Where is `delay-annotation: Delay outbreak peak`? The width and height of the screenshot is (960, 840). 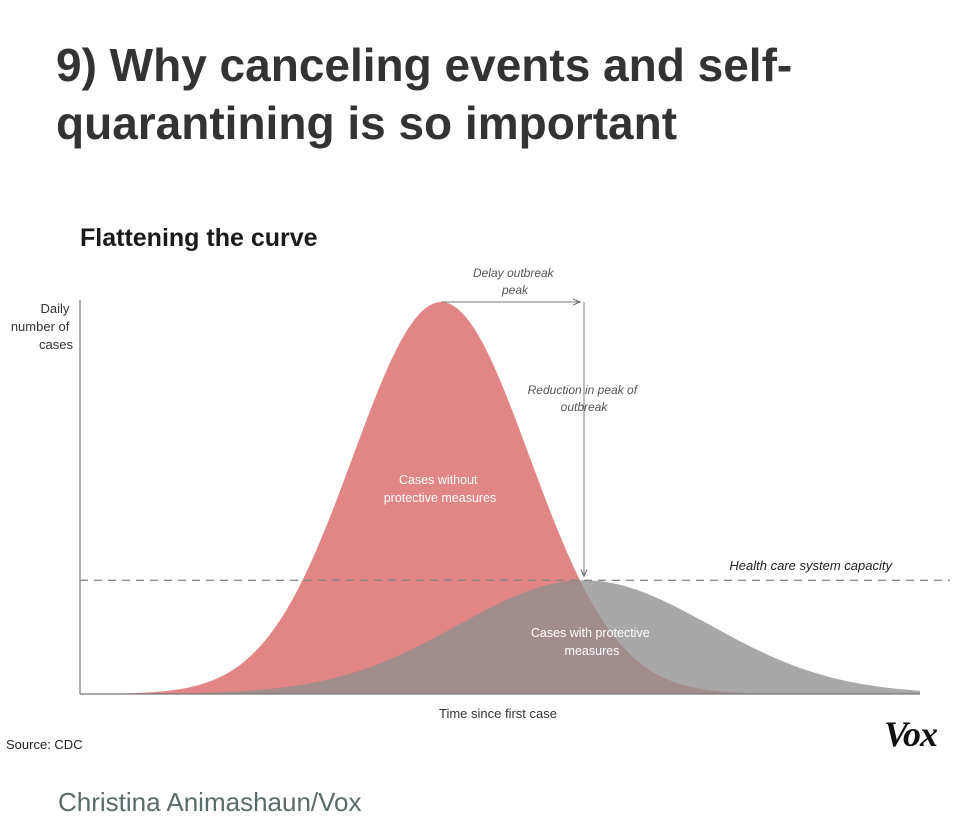
delay-annotation: Delay outbreak peak is located at coordinates (515, 281).